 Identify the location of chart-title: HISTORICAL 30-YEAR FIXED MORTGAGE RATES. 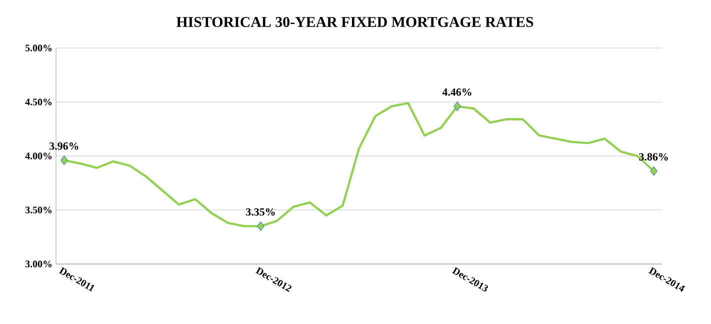
(355, 22).